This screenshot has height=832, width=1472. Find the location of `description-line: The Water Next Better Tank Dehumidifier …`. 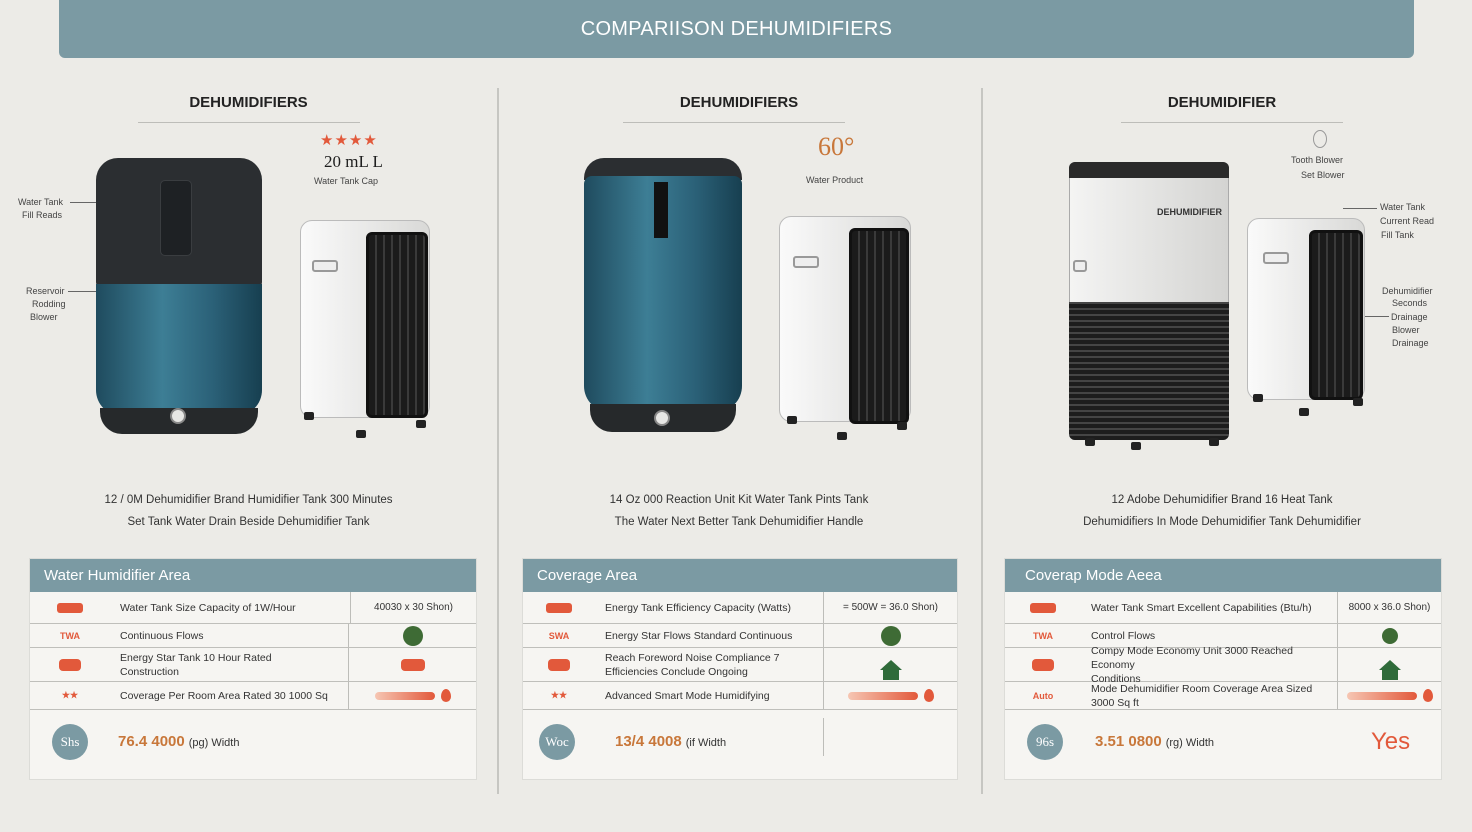

description-line: The Water Next Better Tank Dehumidifier … is located at coordinates (739, 522).